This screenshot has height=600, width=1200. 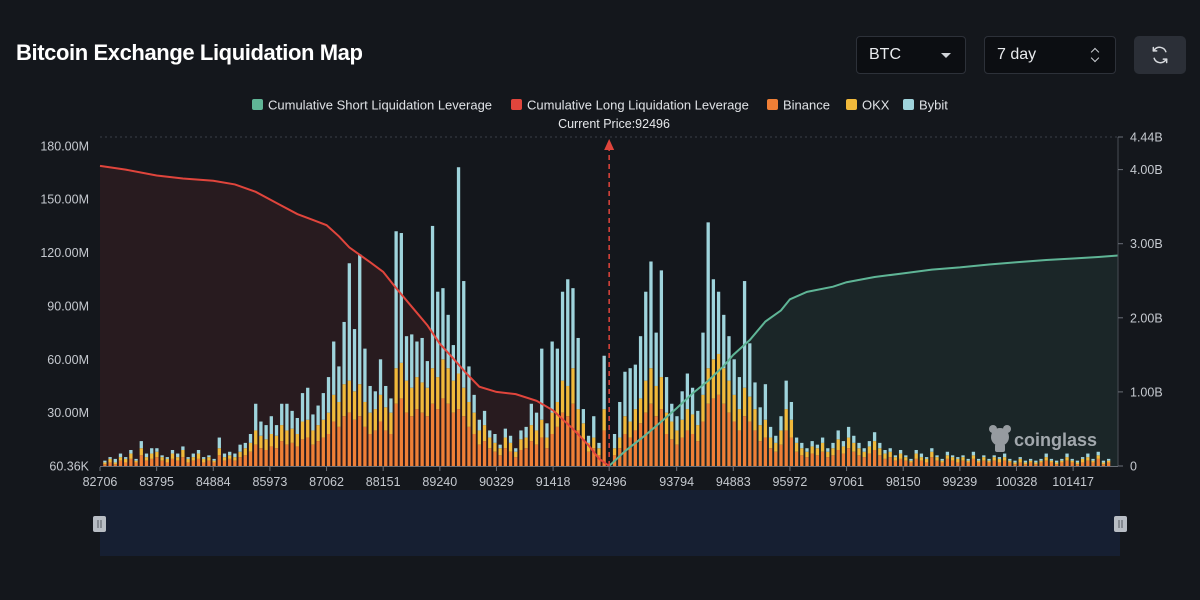 I want to click on slider-handle-left, so click(x=99, y=524).